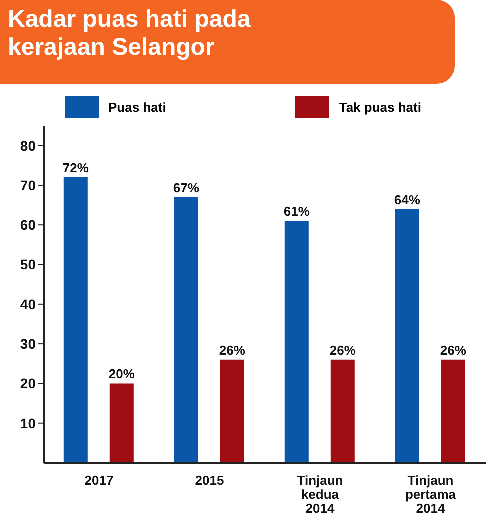  What do you see at coordinates (28, 344) in the screenshot?
I see `y-tick-label: 30` at bounding box center [28, 344].